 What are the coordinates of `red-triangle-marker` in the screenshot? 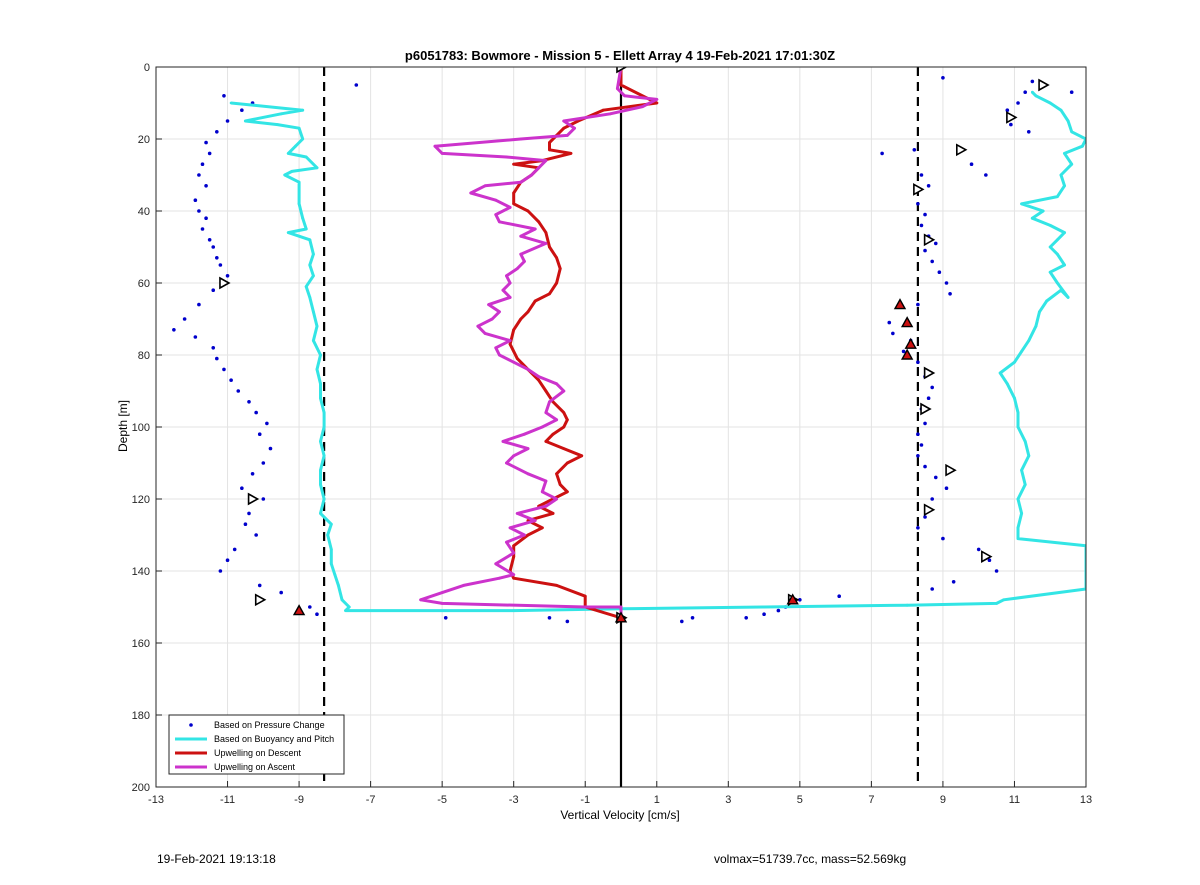 It's located at (900, 304).